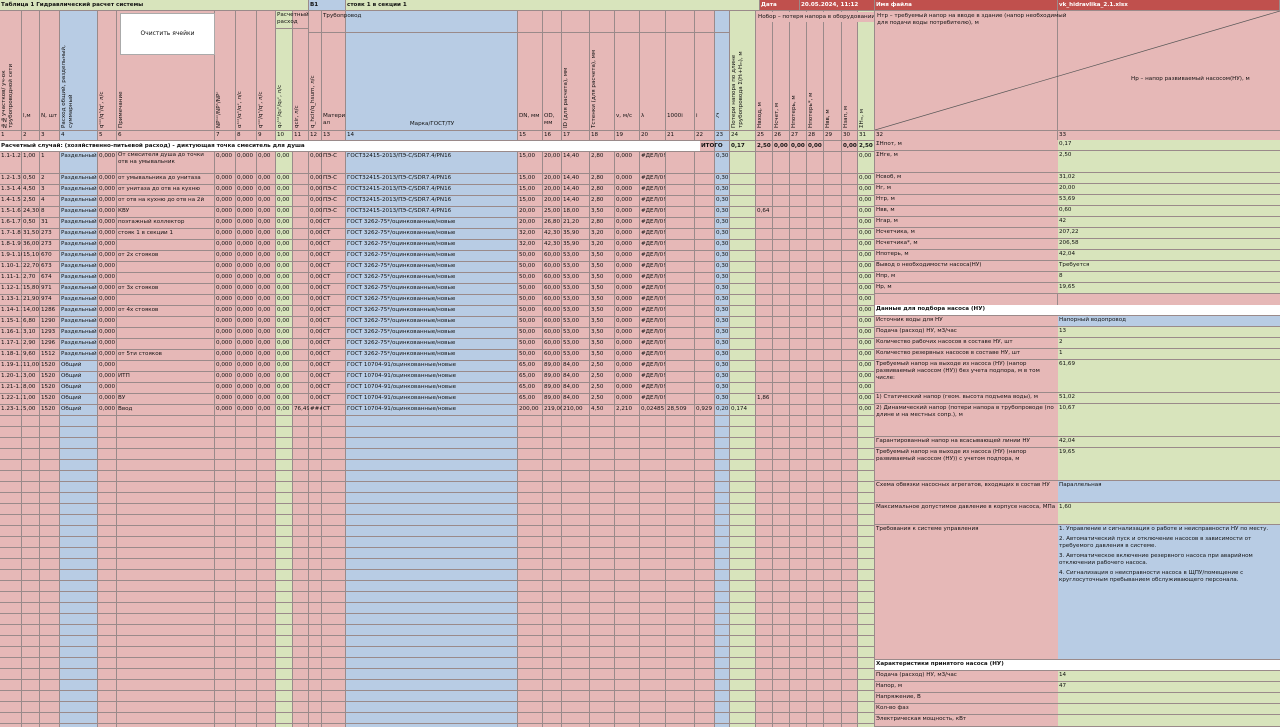 This screenshot has height=727, width=1280. I want to click on cell: 25,00, so click(552, 211).